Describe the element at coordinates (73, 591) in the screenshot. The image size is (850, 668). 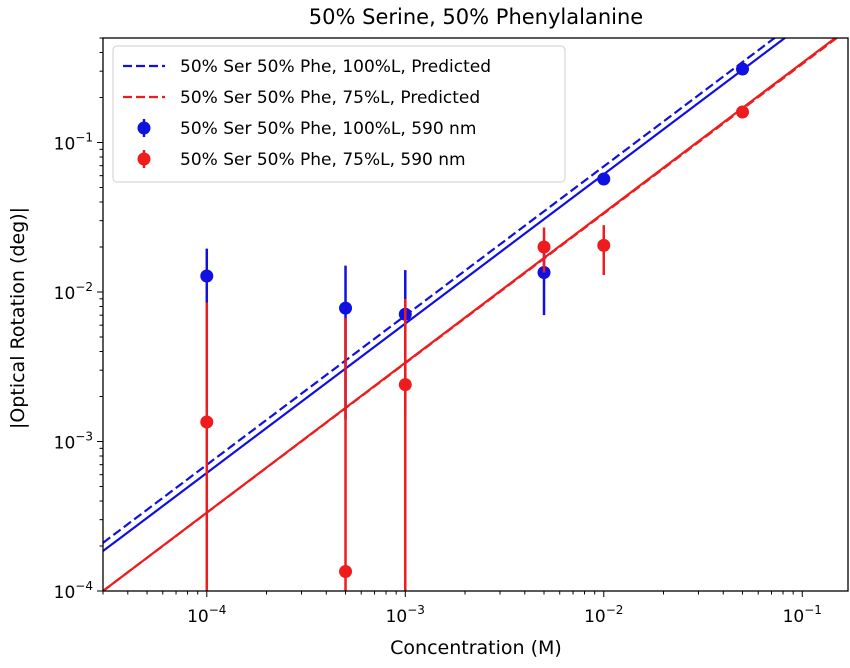
I see `y-tick-label-0: 10⁻⁴` at that location.